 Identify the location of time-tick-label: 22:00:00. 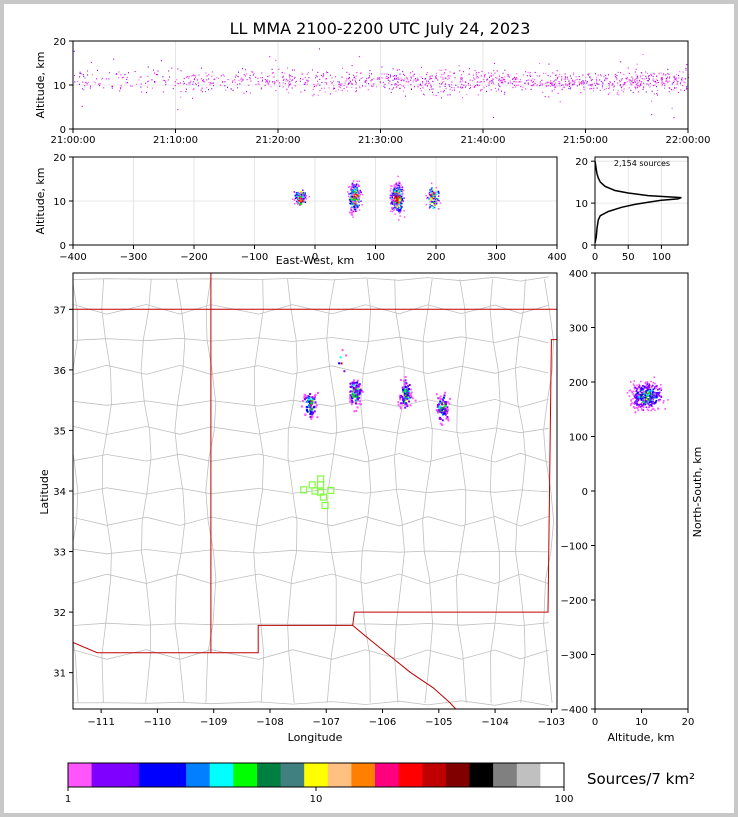
(688, 140).